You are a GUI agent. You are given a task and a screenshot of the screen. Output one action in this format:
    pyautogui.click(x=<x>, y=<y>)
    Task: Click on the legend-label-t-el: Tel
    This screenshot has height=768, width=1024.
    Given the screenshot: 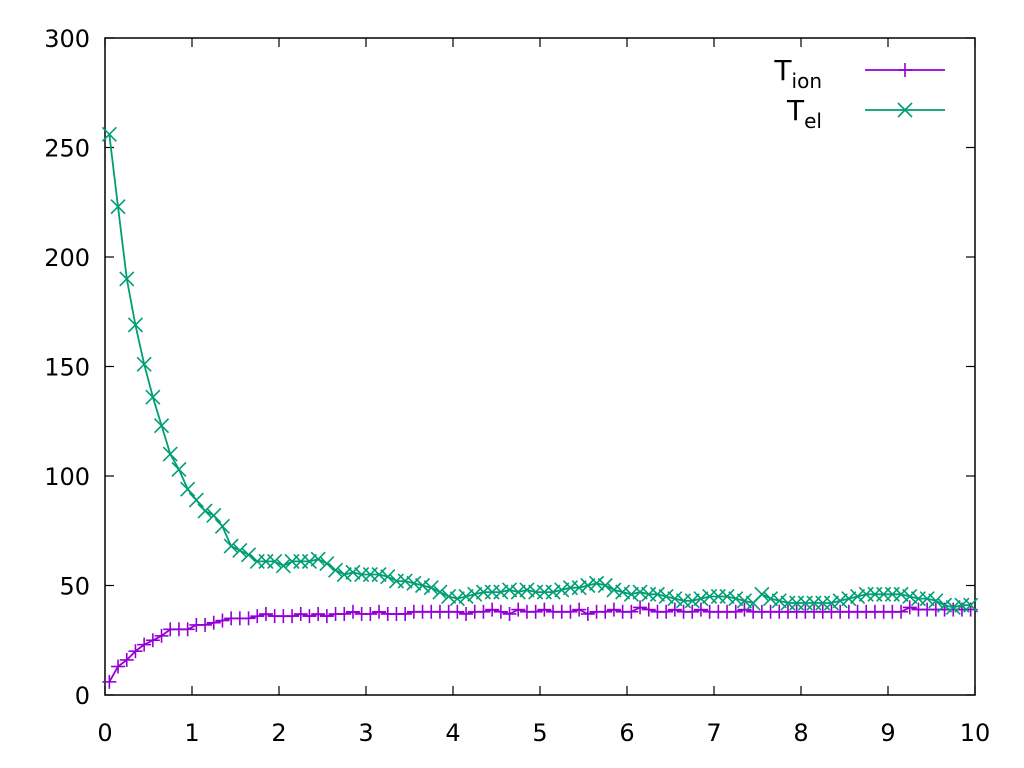 What is the action you would take?
    pyautogui.click(x=804, y=113)
    